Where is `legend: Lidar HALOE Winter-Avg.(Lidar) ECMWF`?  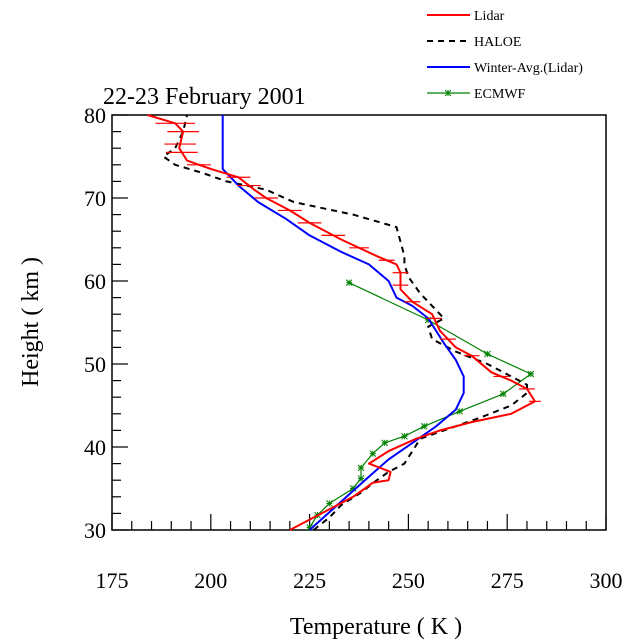 legend: Lidar HALOE Winter-Avg.(Lidar) ECMWF is located at coordinates (505, 55).